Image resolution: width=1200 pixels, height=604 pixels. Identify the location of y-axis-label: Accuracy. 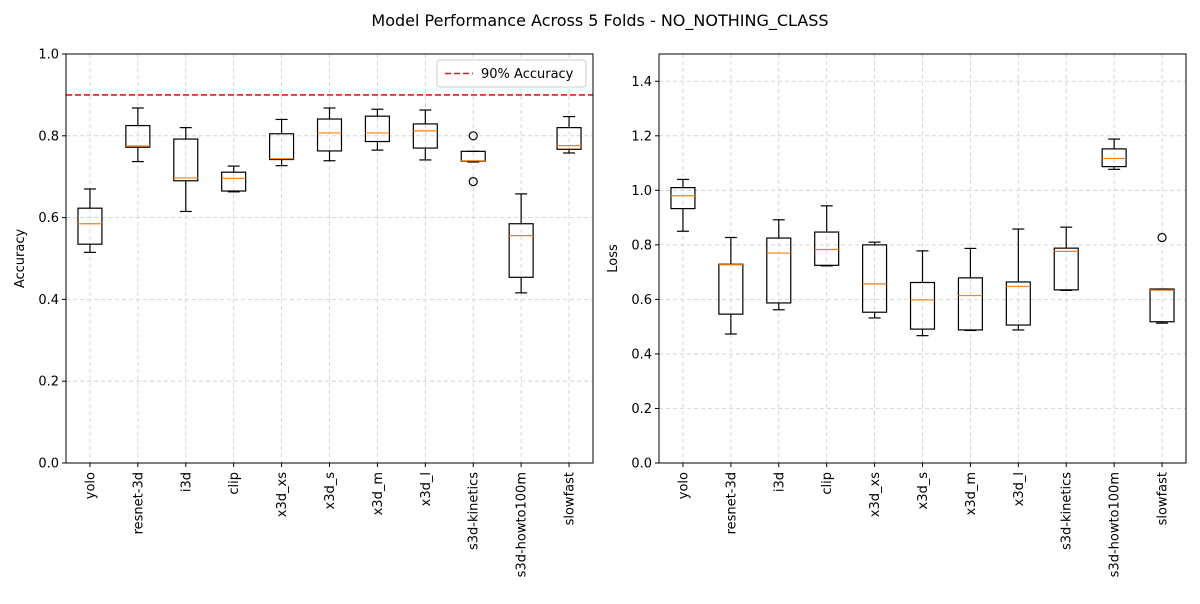
(20, 259).